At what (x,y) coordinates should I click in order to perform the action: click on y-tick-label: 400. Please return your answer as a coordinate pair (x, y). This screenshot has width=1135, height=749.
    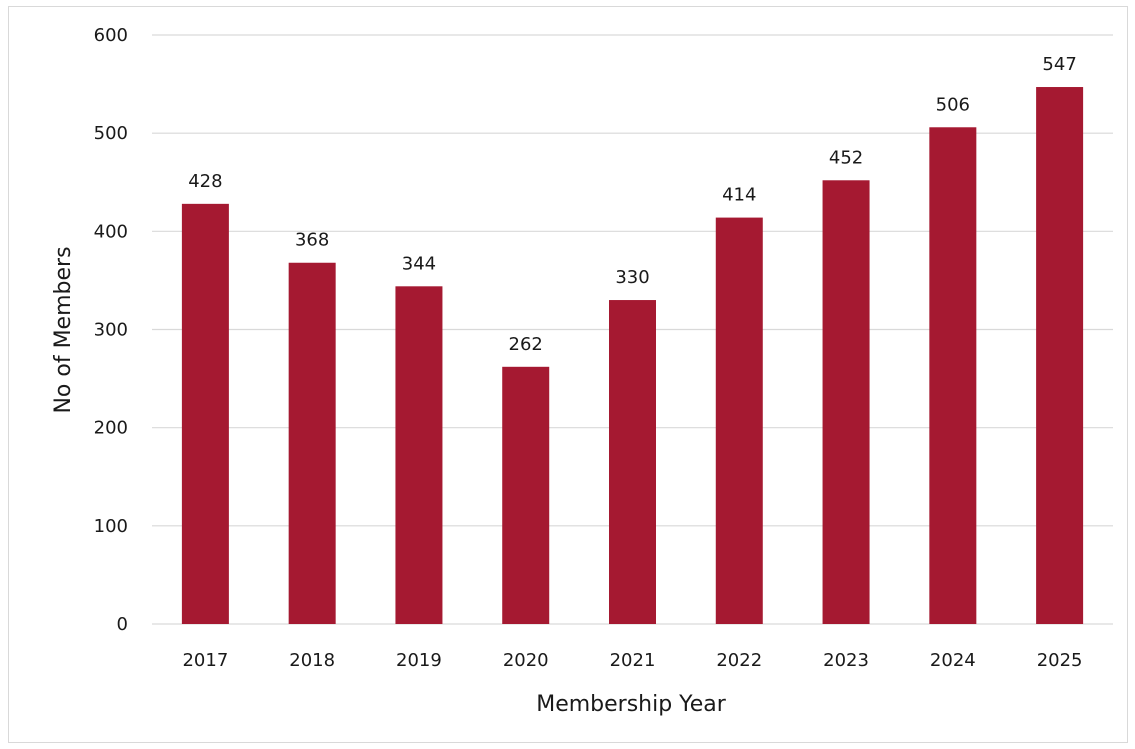
    Looking at the image, I should click on (111, 231).